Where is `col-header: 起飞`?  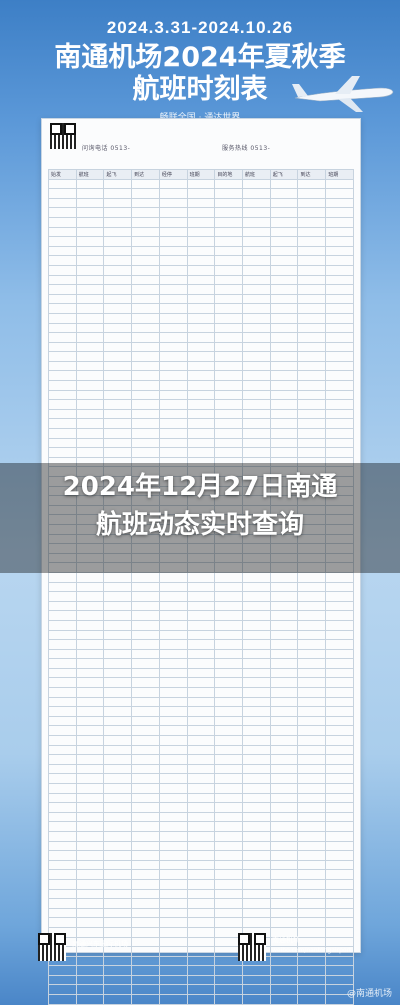
col-header: 起飞 is located at coordinates (118, 174).